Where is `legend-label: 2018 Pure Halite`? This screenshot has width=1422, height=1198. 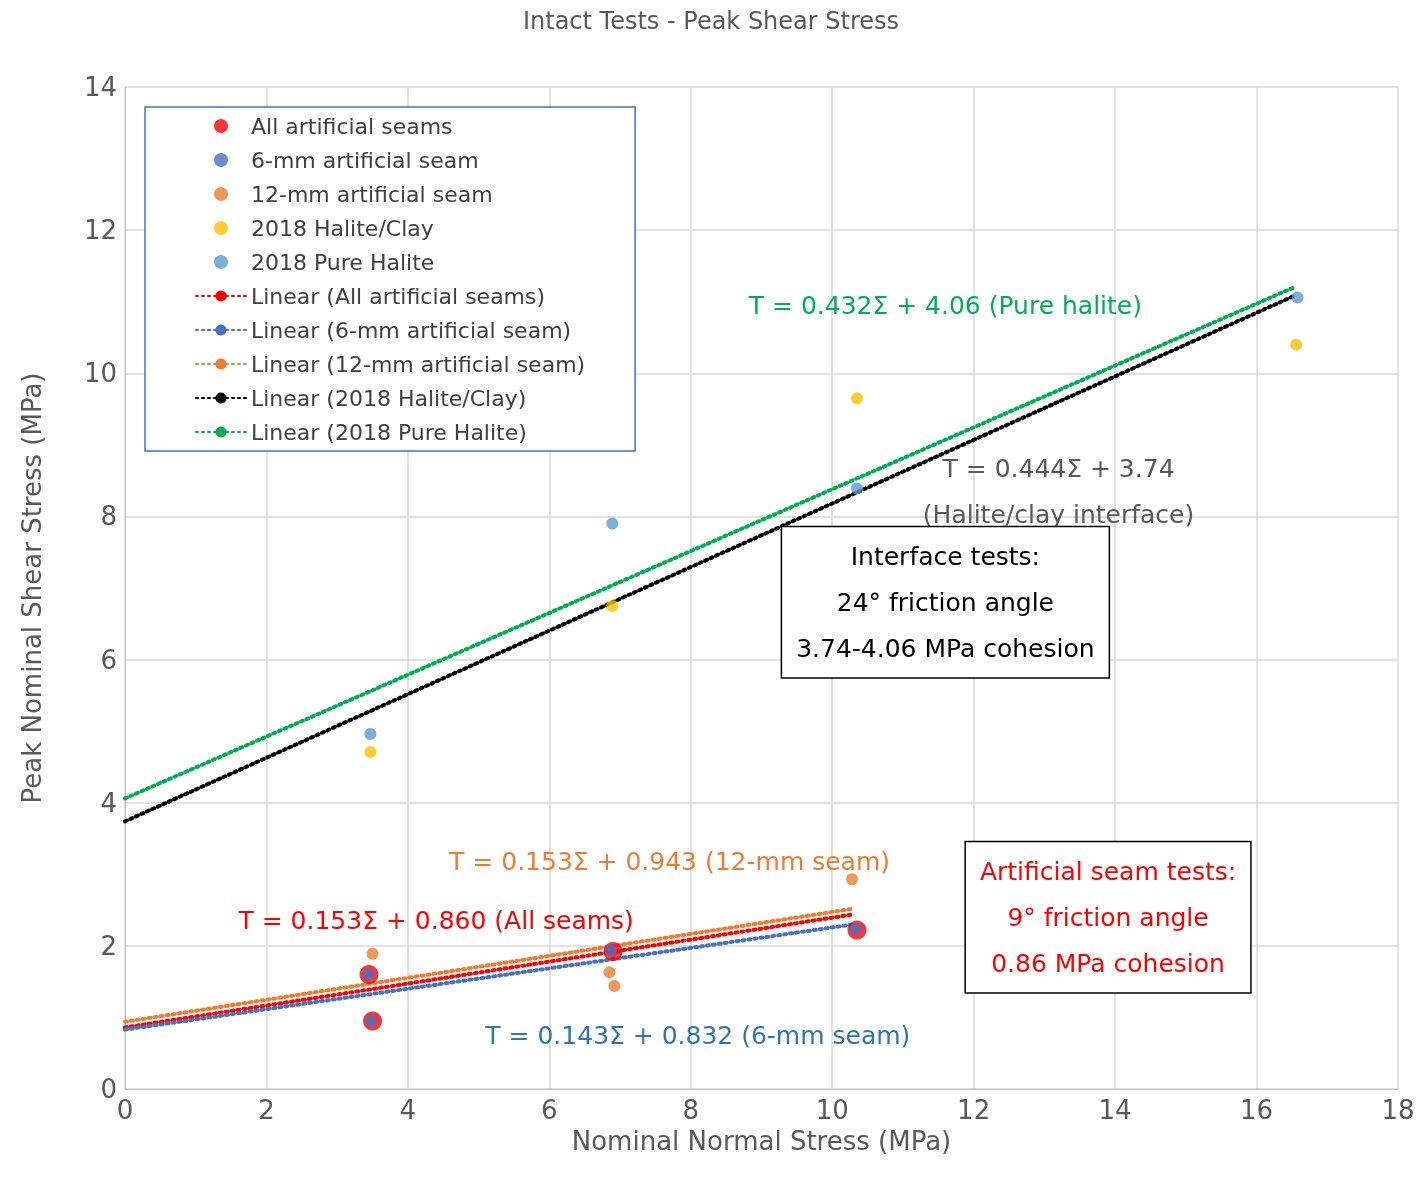 legend-label: 2018 Pure Halite is located at coordinates (343, 262).